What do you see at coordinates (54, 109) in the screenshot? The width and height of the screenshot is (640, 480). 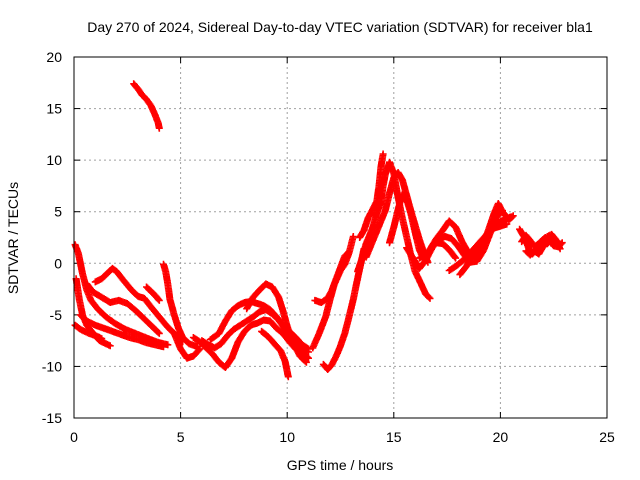 I see `y-tick-label: 15` at bounding box center [54, 109].